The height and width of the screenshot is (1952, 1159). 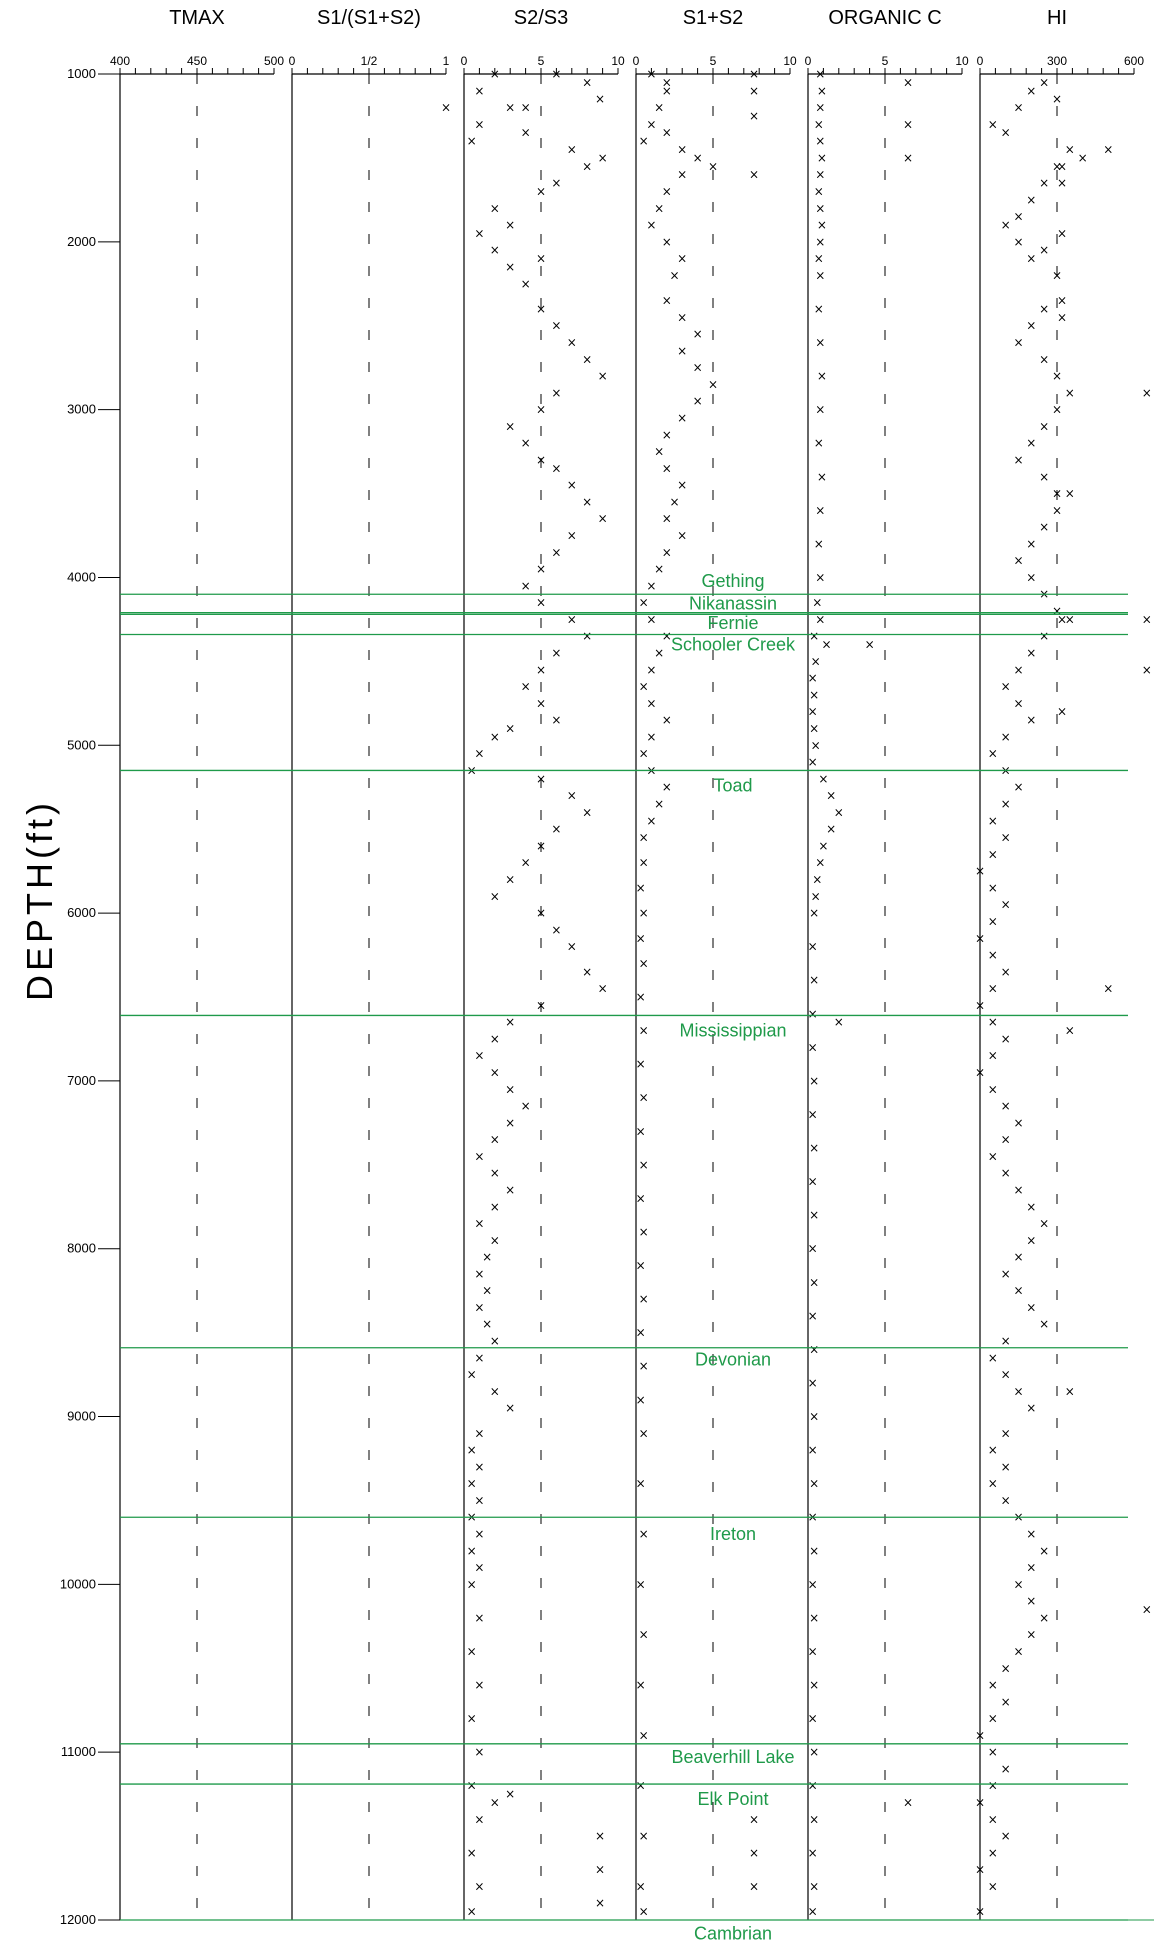 I want to click on panel-title: S1/(S1+S2), so click(x=369, y=18).